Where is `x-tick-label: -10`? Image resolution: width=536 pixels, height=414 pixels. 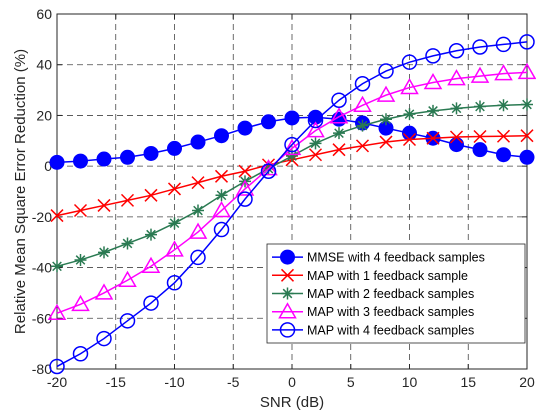
x-tick-label: -10 is located at coordinates (174, 382).